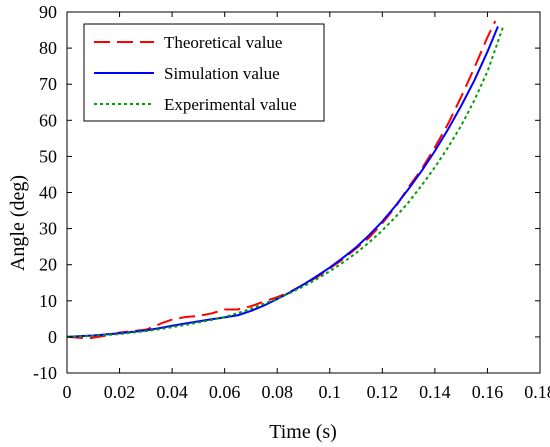 This screenshot has height=447, width=550. Describe the element at coordinates (67, 392) in the screenshot. I see `x-tick-label: 0` at that location.